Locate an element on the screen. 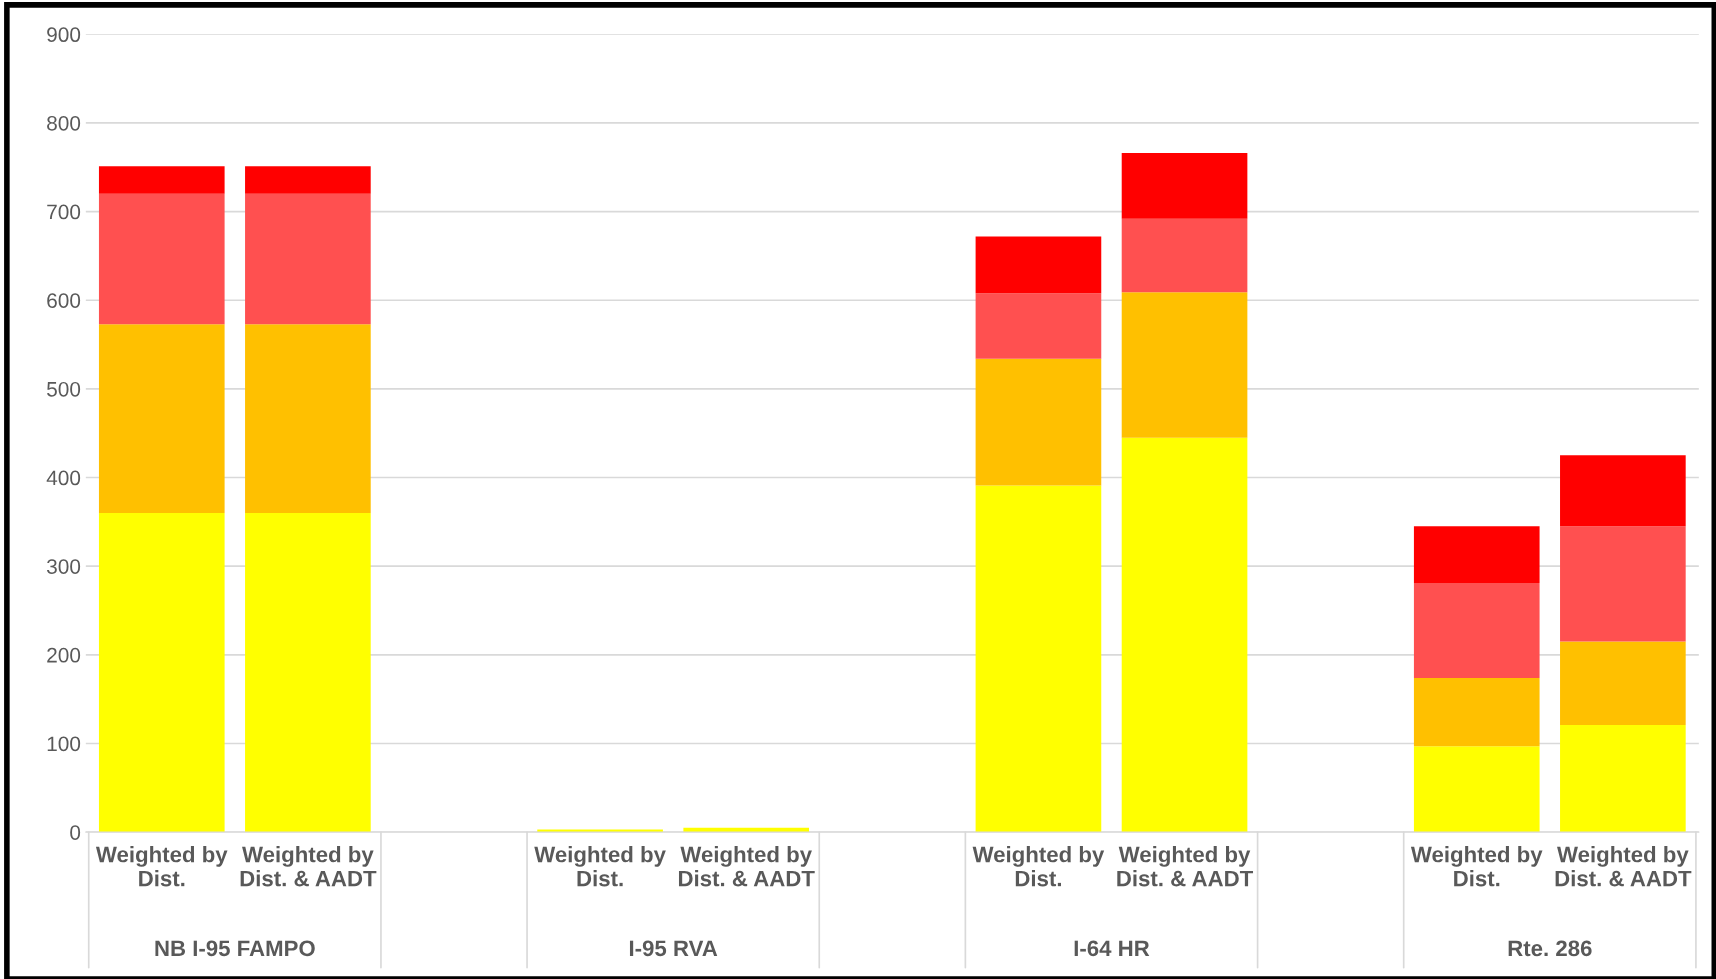 The height and width of the screenshot is (979, 1716). text: Rte. 286 is located at coordinates (1550, 948).